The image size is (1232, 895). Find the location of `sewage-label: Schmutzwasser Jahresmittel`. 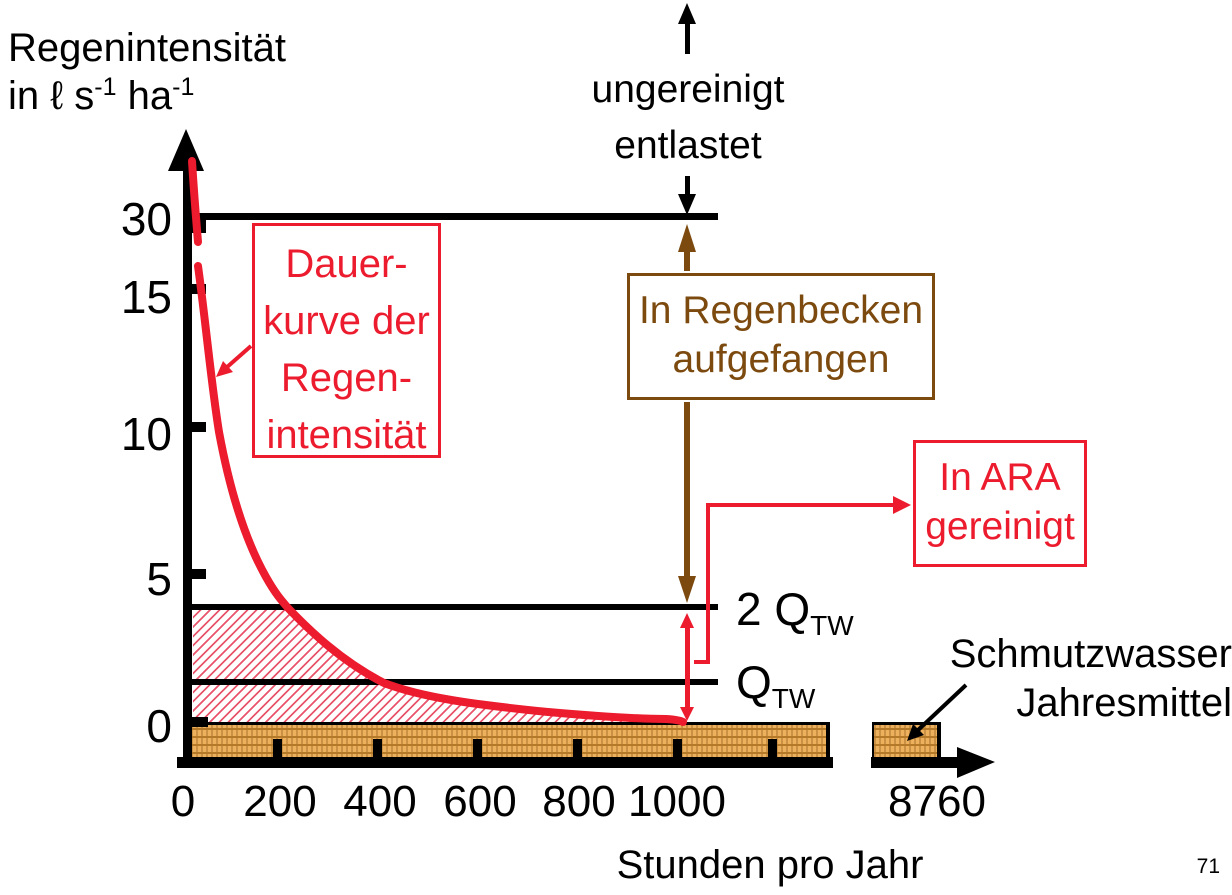

sewage-label: Schmutzwasser Jahresmittel is located at coordinates (1081, 679).